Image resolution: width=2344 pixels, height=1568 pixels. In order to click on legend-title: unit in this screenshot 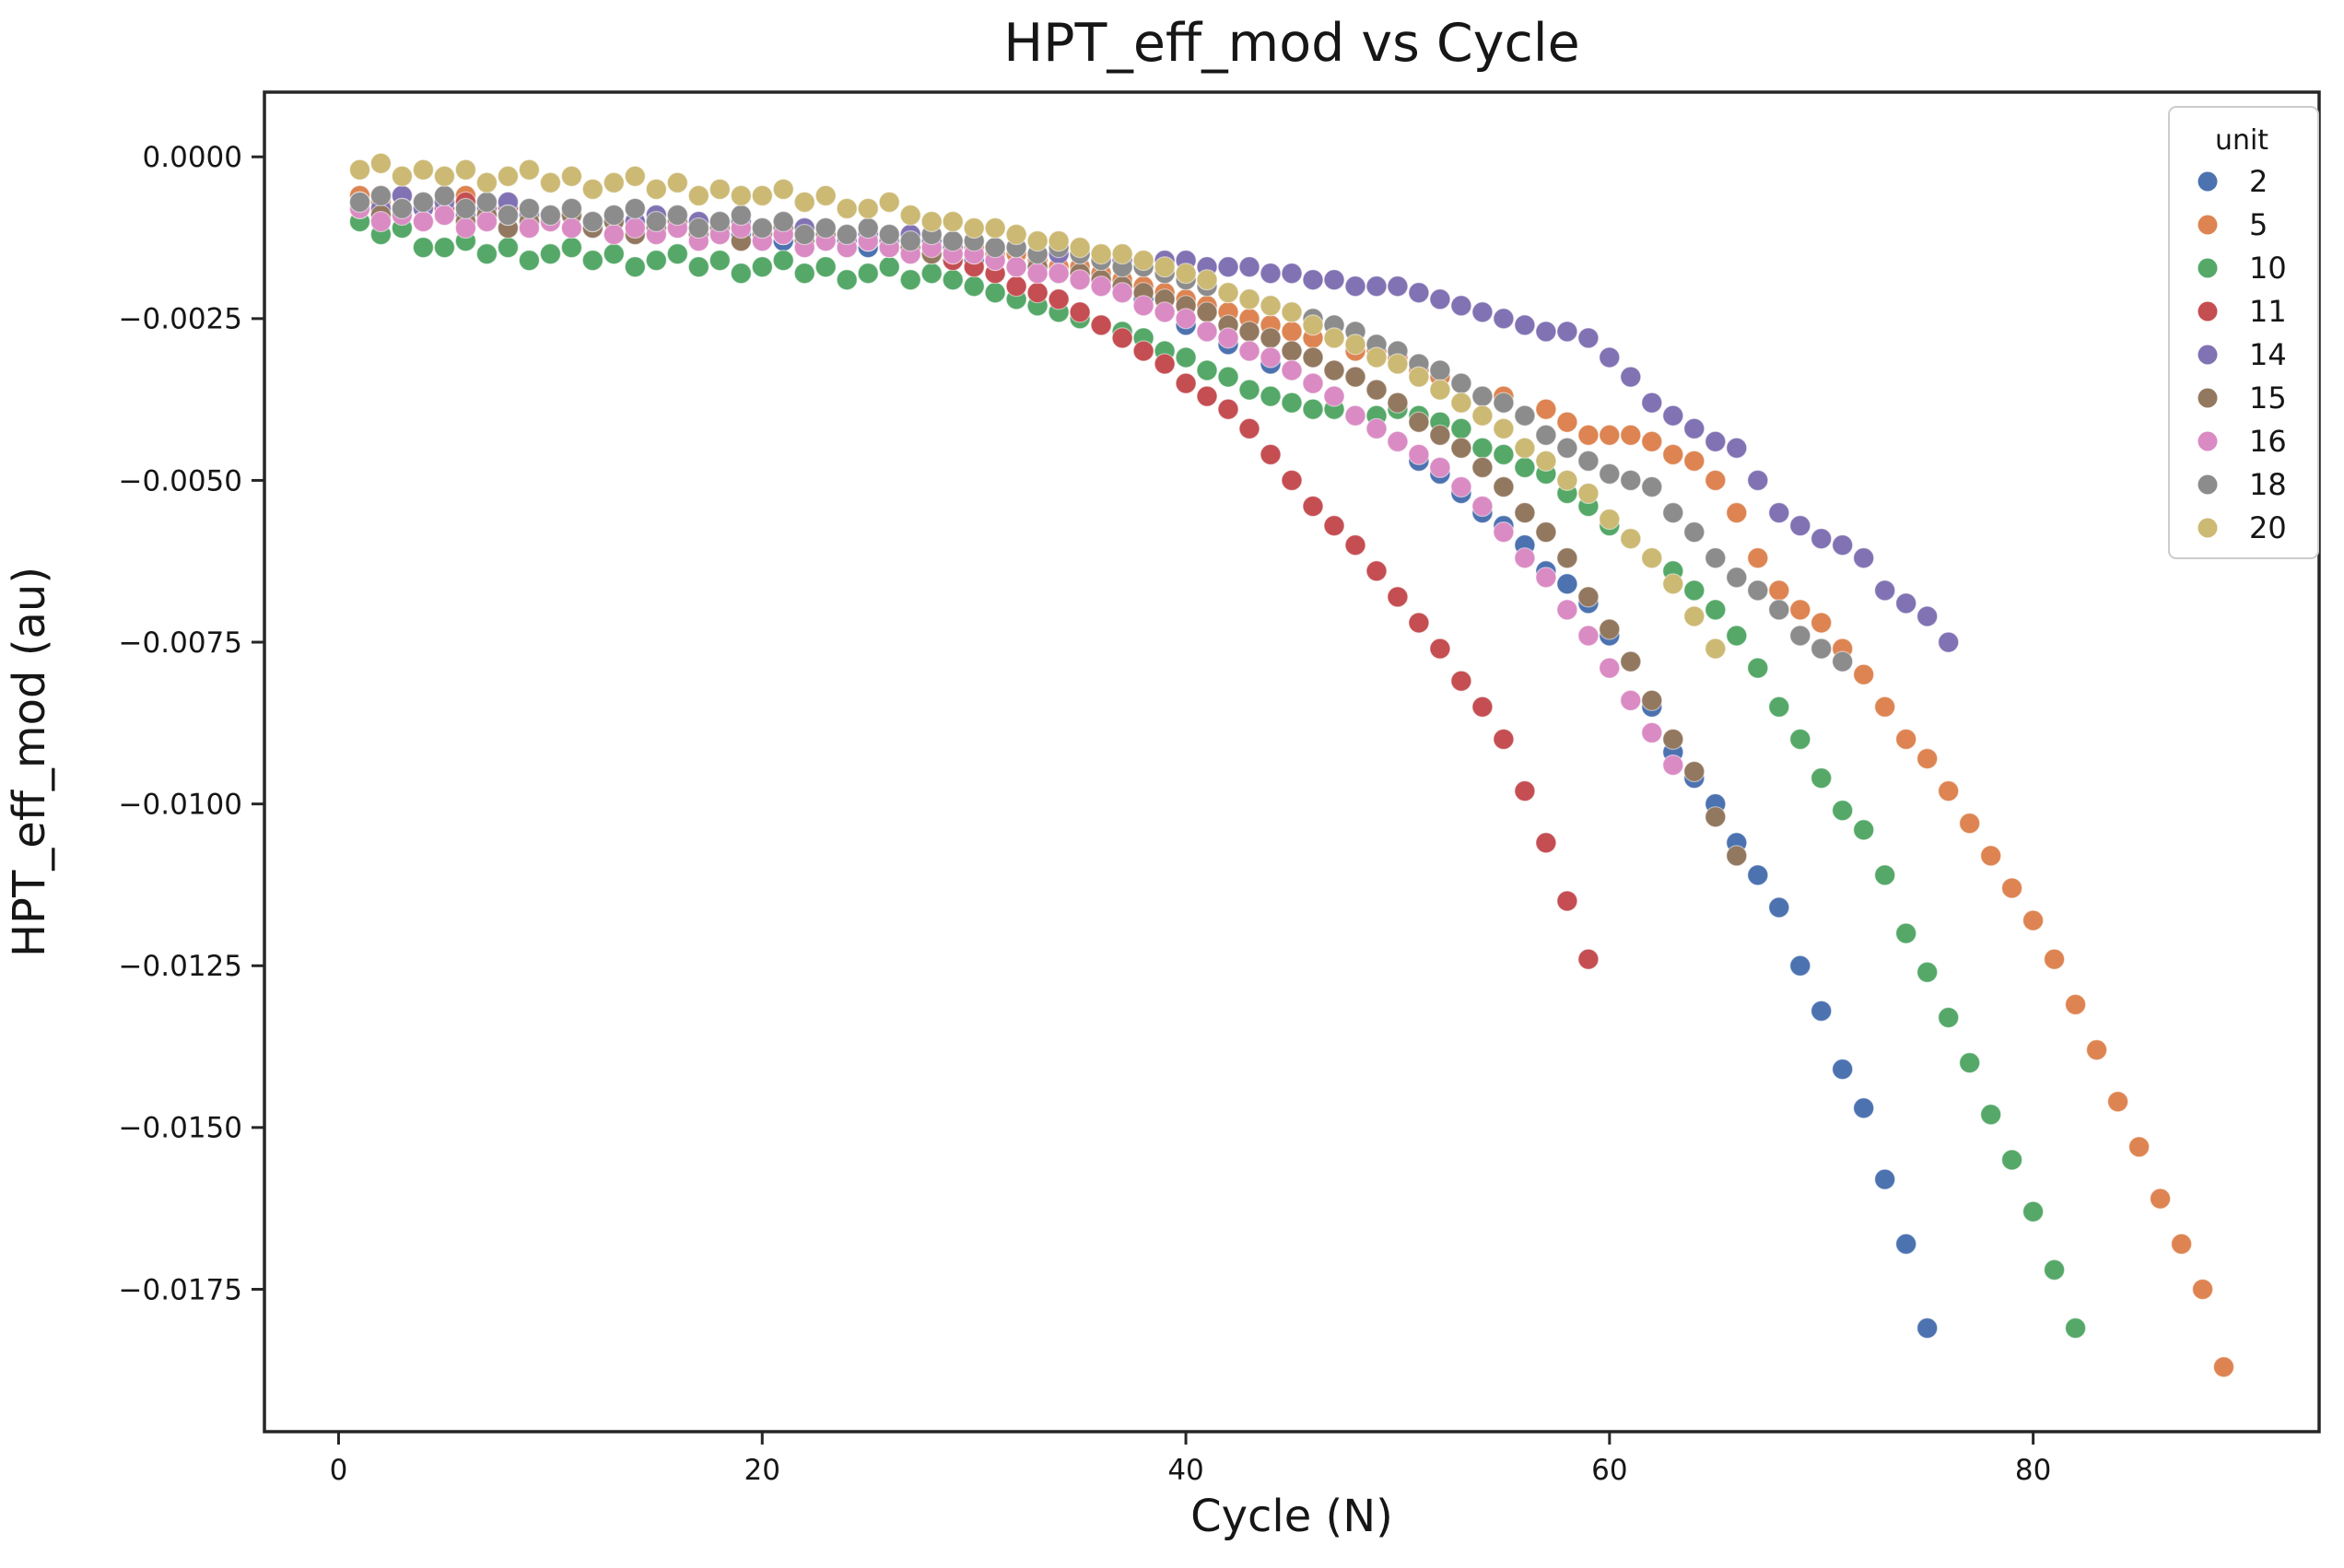, I will do `click(2241, 140)`.